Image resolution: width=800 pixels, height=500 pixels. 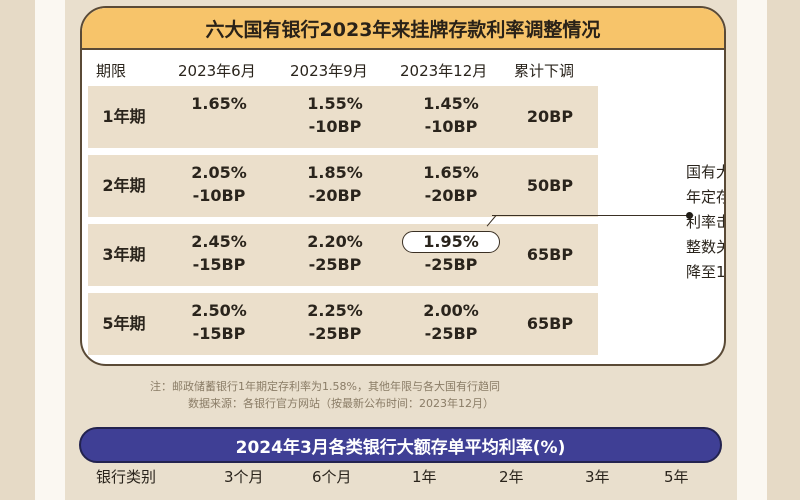 What do you see at coordinates (332, 477) in the screenshot?
I see `header-6m: 6个月` at bounding box center [332, 477].